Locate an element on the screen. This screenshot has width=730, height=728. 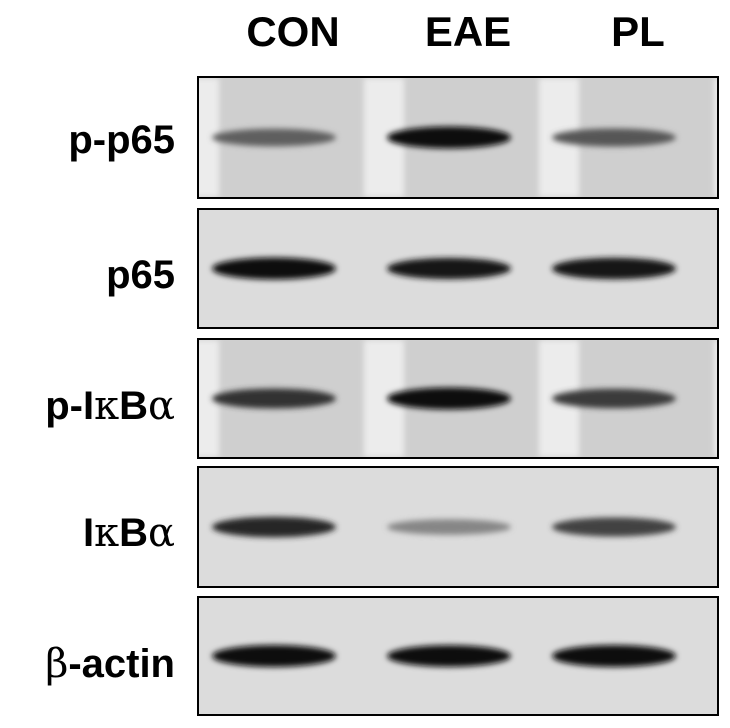
blot-panel-beta-actin is located at coordinates (458, 656).